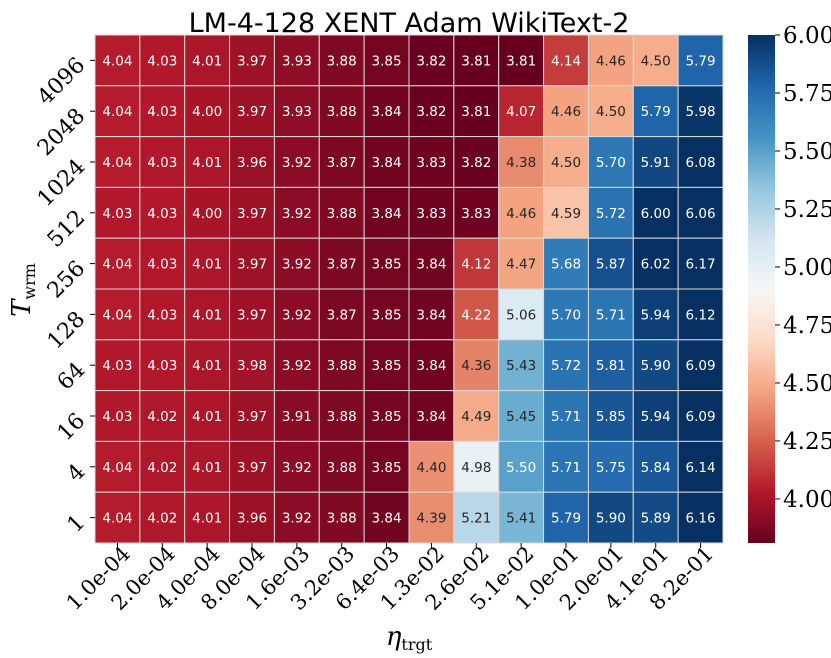 The height and width of the screenshot is (658, 831). What do you see at coordinates (701, 214) in the screenshot?
I see `cell-value-label: 6.06` at bounding box center [701, 214].